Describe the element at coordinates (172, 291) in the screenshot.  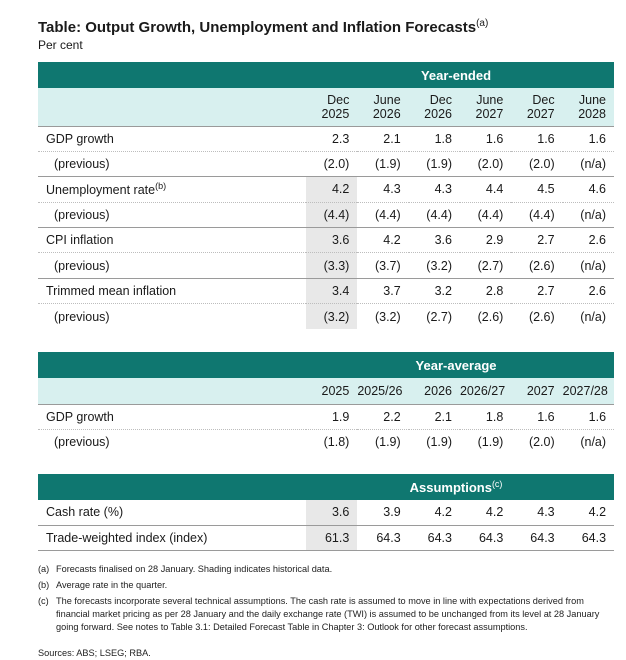
I see `row-label: Trimmed mean inflation` at that location.